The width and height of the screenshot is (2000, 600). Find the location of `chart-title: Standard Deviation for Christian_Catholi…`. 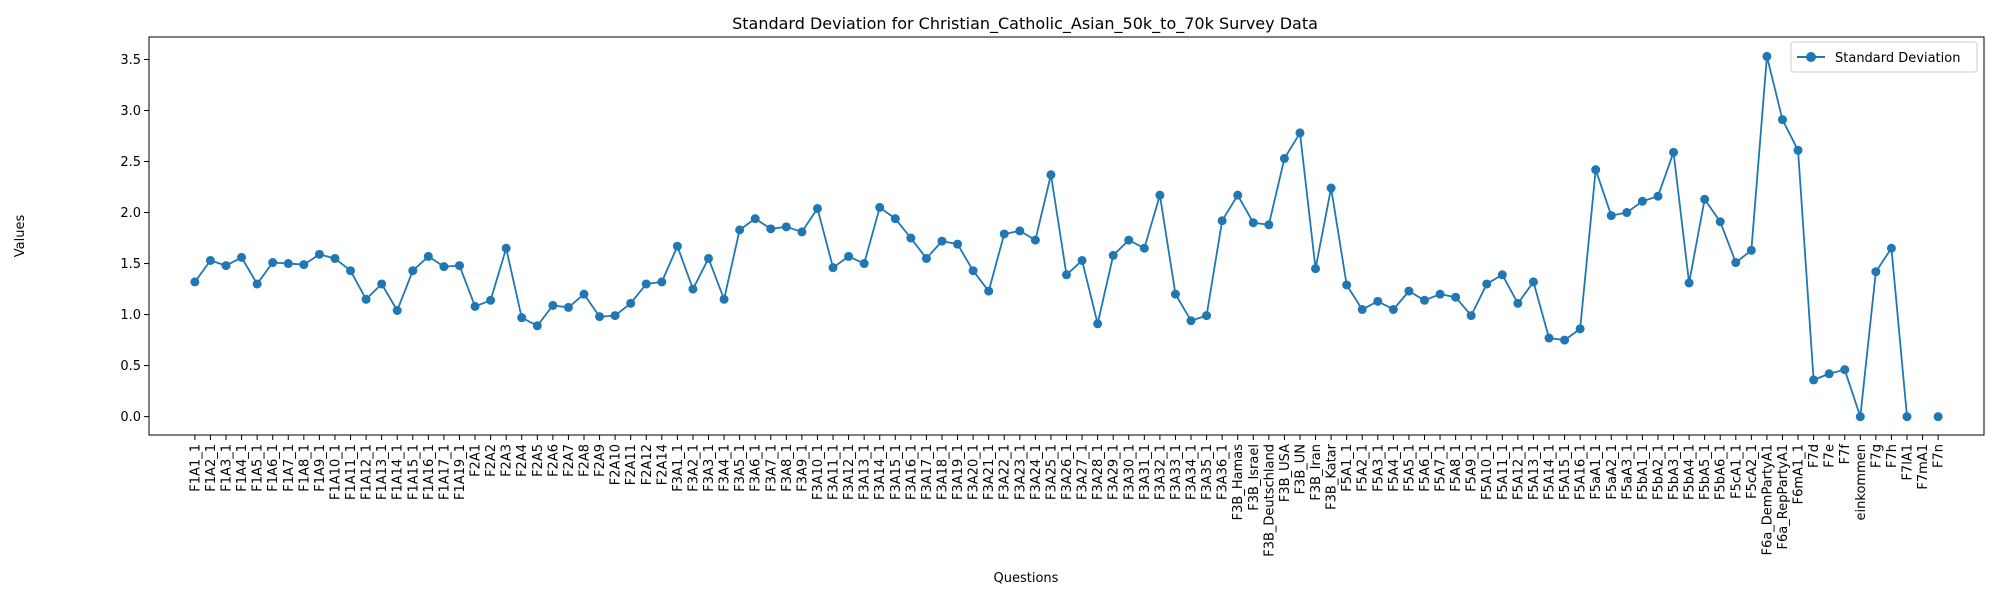

chart-title: Standard Deviation for Christian_Catholi… is located at coordinates (1025, 24).